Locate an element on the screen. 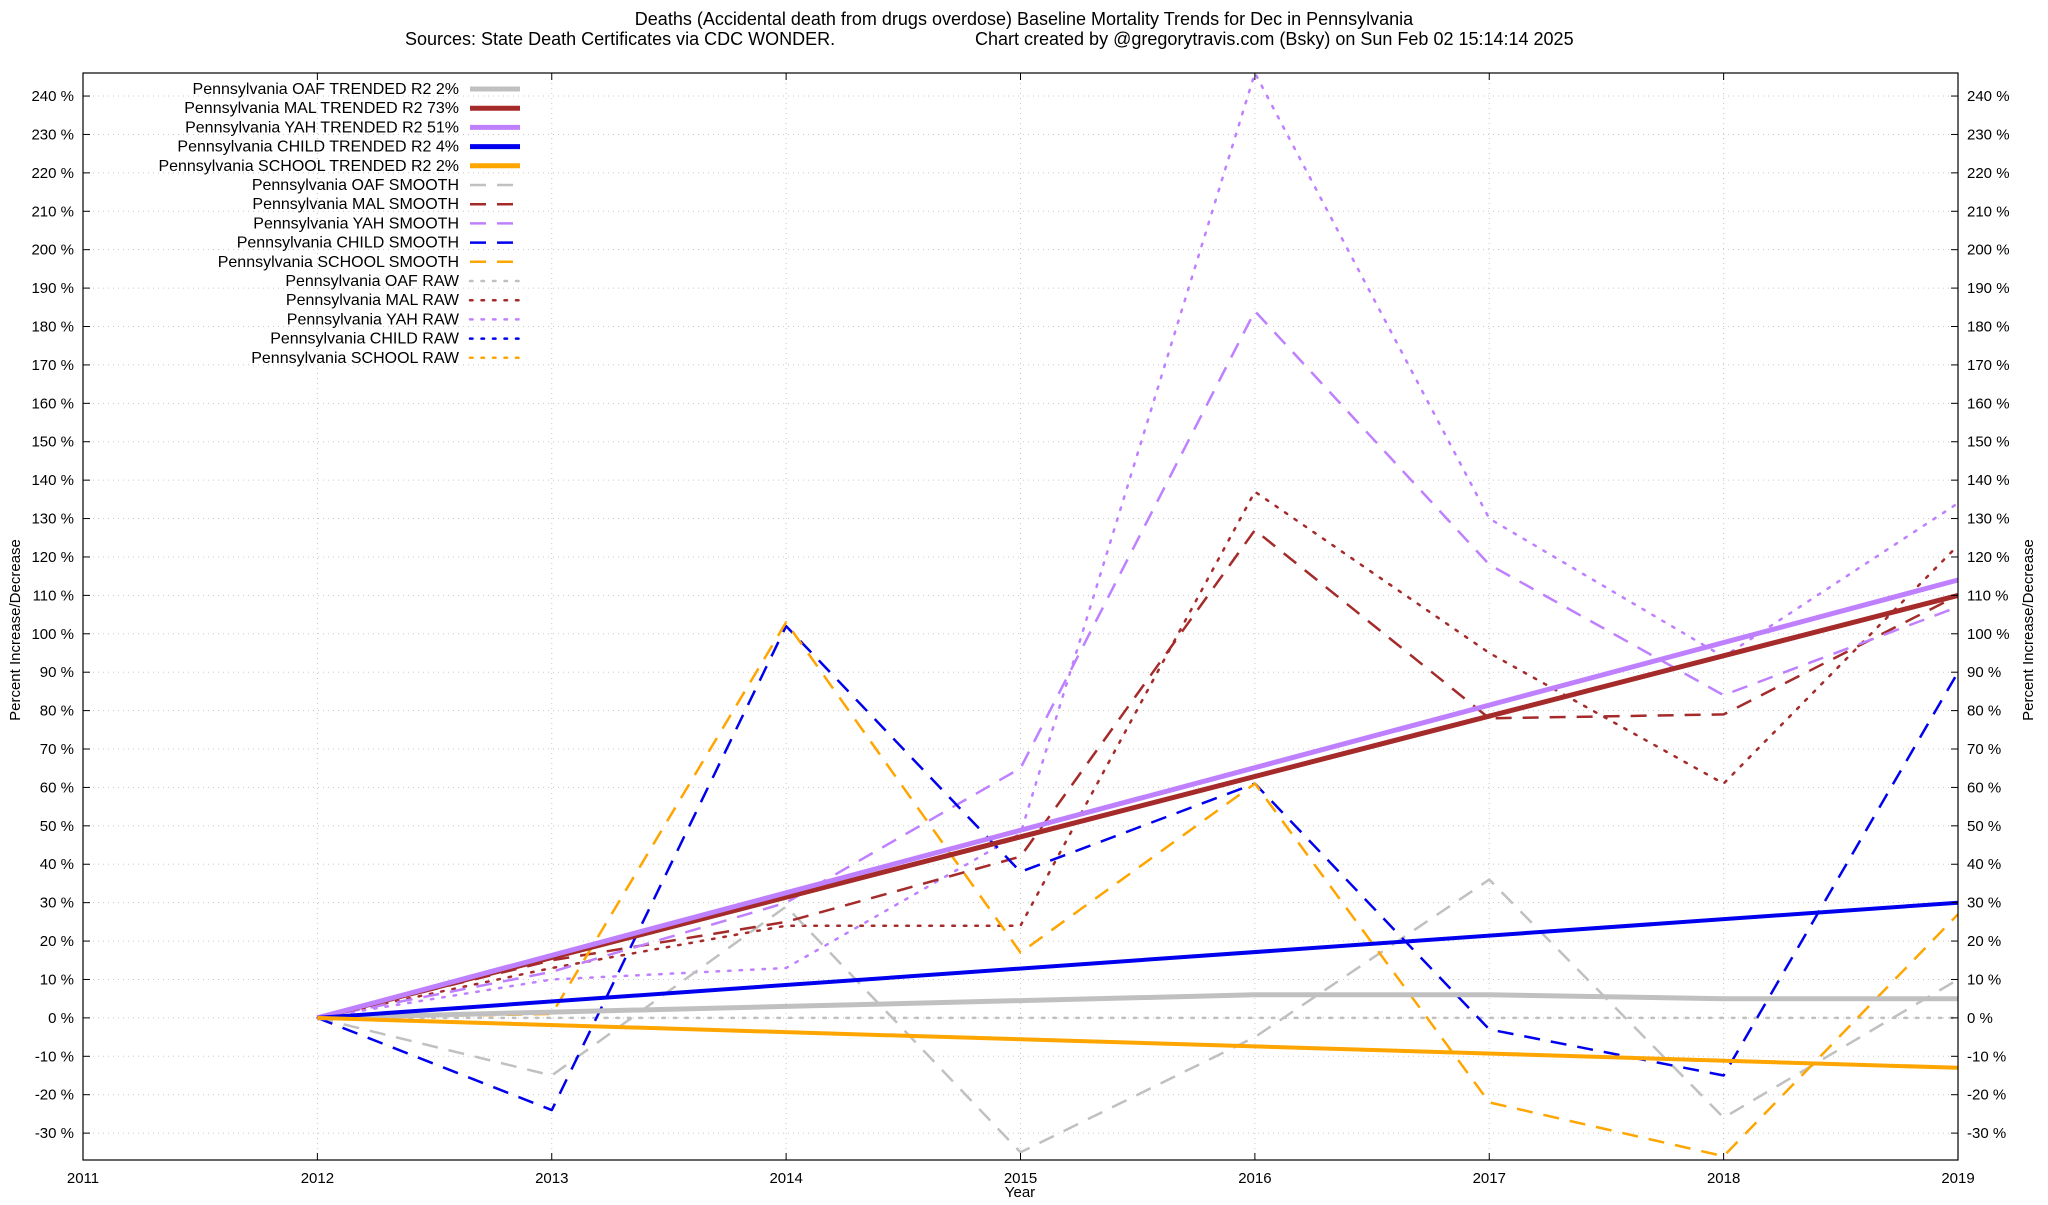 Image resolution: width=2048 pixels, height=1205 pixels. y-tick-label-right: 90 % is located at coordinates (1984, 672).